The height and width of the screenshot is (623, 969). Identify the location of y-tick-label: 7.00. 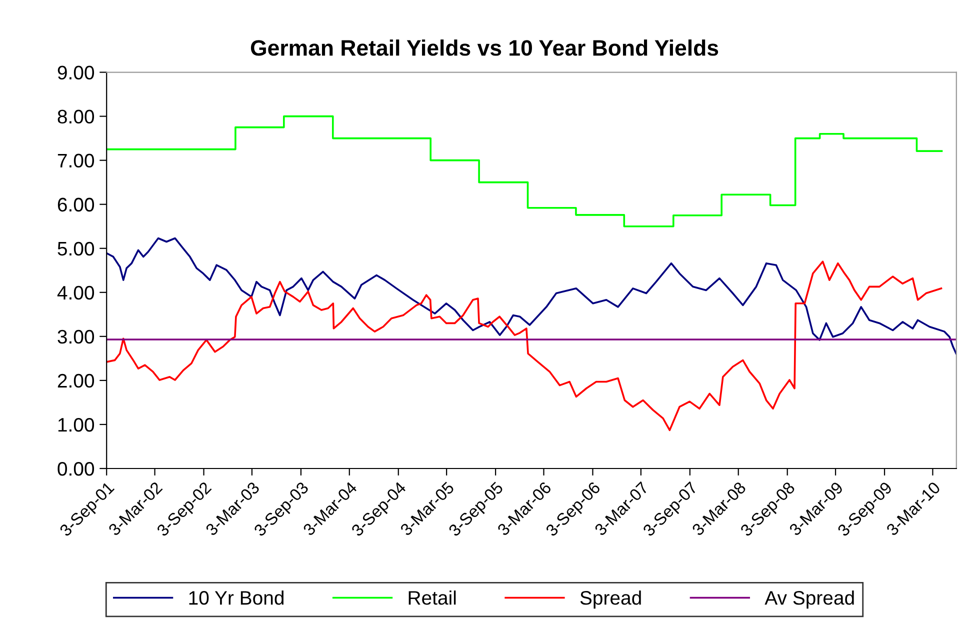
(76, 161).